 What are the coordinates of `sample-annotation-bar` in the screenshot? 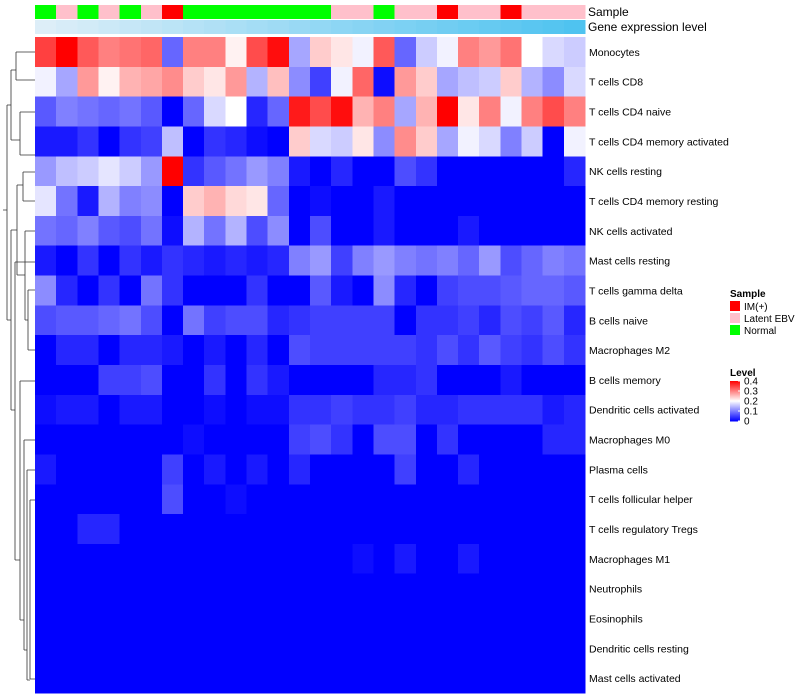 It's located at (310, 12).